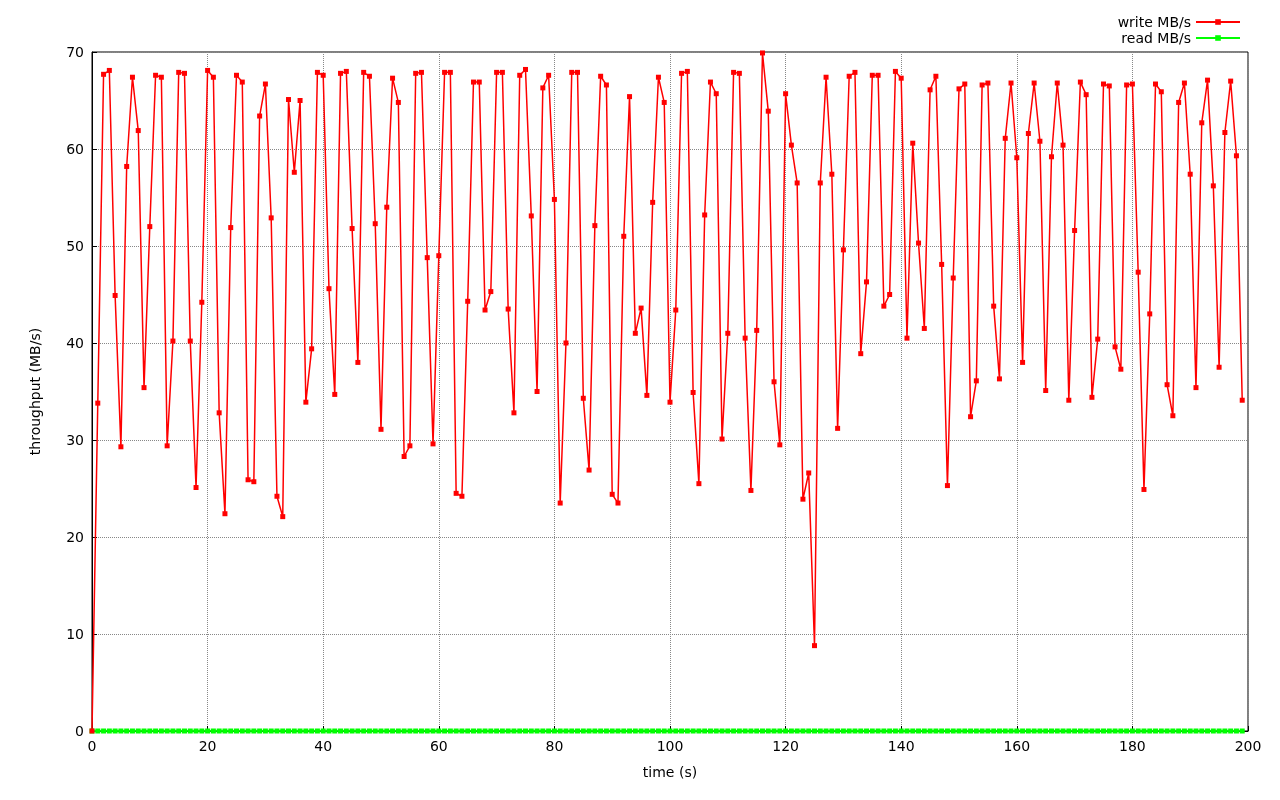  Describe the element at coordinates (75, 343) in the screenshot. I see `y-tick-label: 40` at that location.